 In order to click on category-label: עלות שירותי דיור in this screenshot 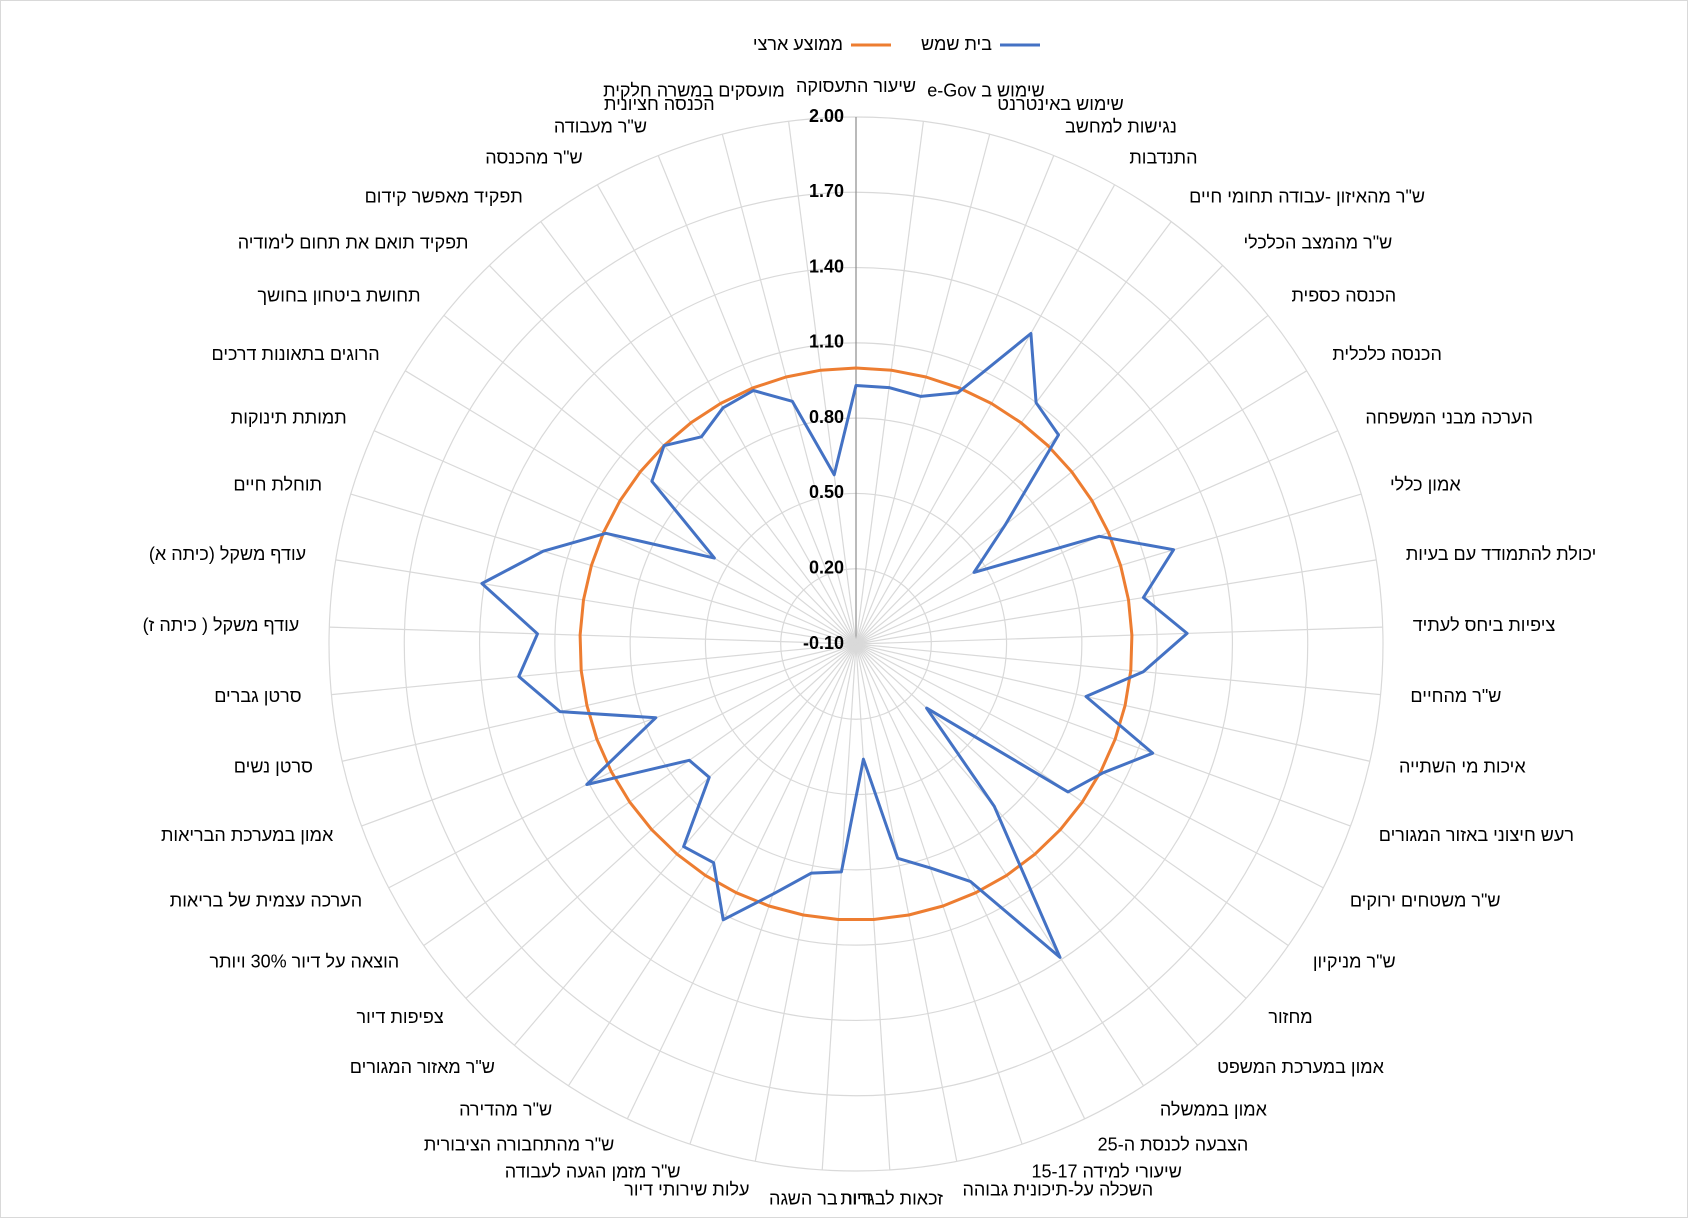, I will do `click(686, 1189)`.